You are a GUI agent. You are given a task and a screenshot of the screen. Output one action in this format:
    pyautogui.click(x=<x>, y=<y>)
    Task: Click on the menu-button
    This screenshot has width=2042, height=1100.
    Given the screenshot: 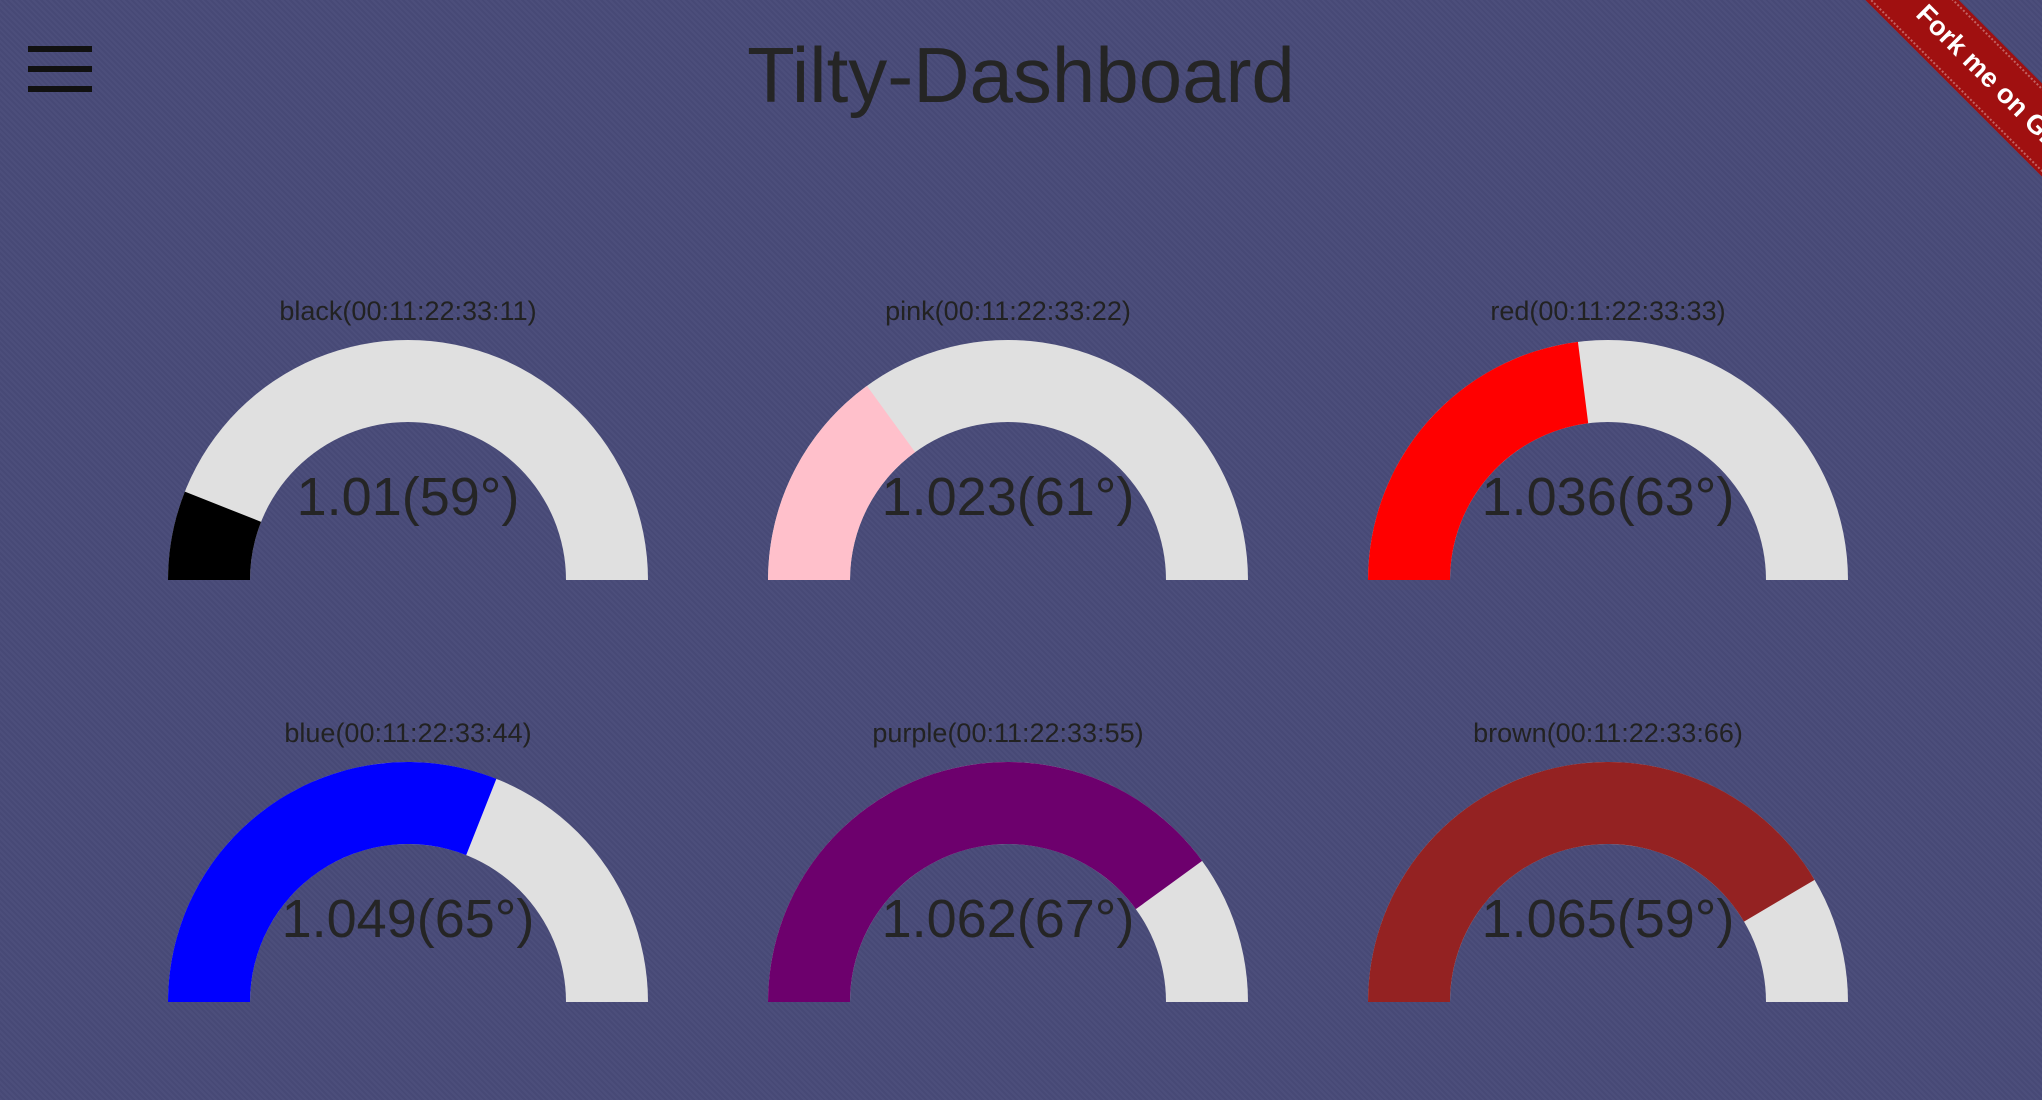 What is the action you would take?
    pyautogui.click(x=60, y=69)
    